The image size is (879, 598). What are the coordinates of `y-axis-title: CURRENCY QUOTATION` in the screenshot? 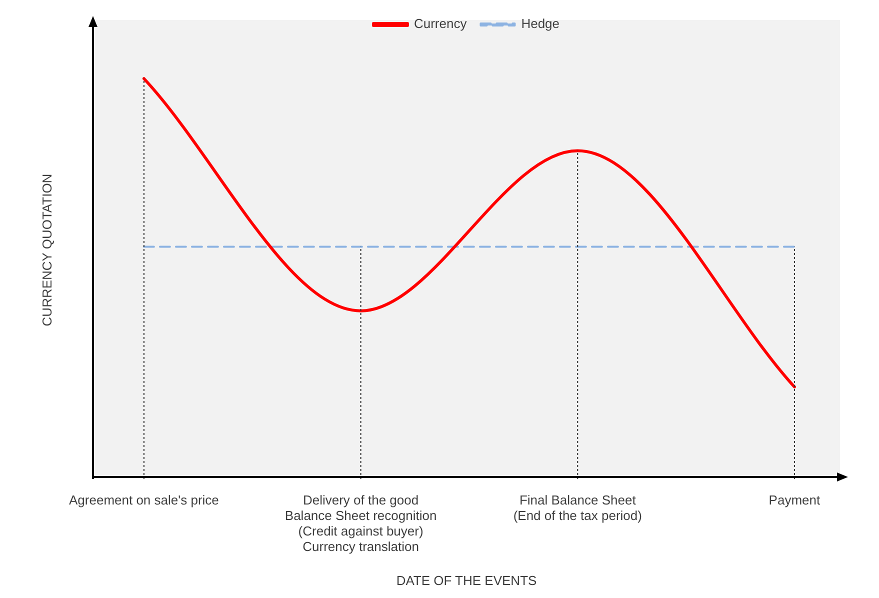 It's located at (47, 250).